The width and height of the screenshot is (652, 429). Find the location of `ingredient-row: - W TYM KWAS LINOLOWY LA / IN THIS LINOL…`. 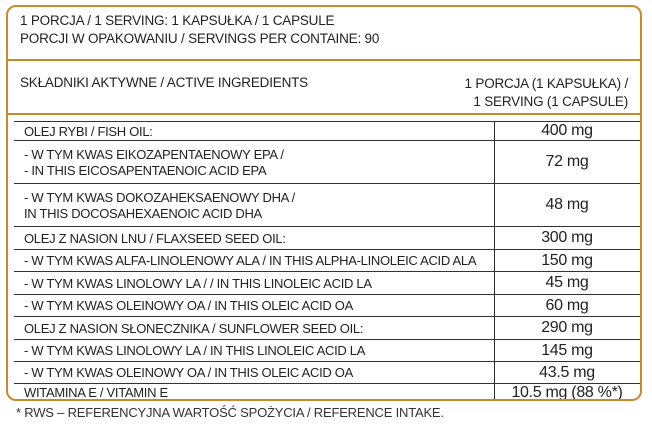

ingredient-row: - W TYM KWAS LINOLOWY LA / IN THIS LINOL… is located at coordinates (327, 350).